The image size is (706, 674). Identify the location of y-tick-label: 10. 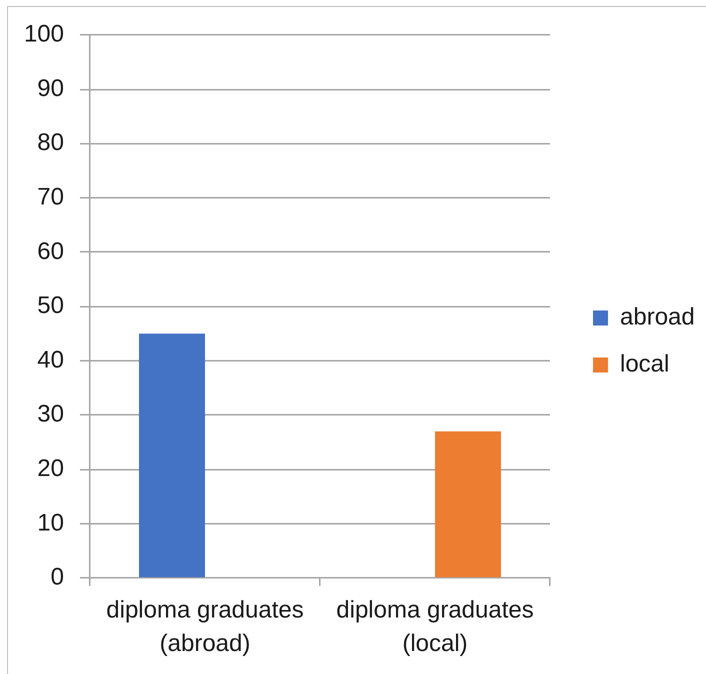
(50, 522).